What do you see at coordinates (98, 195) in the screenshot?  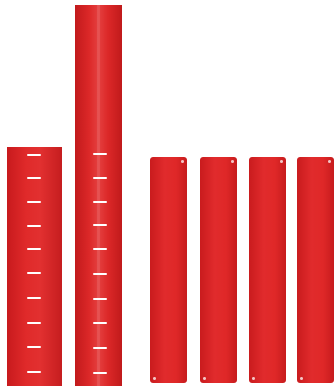 I see `tall-scaled-panel` at bounding box center [98, 195].